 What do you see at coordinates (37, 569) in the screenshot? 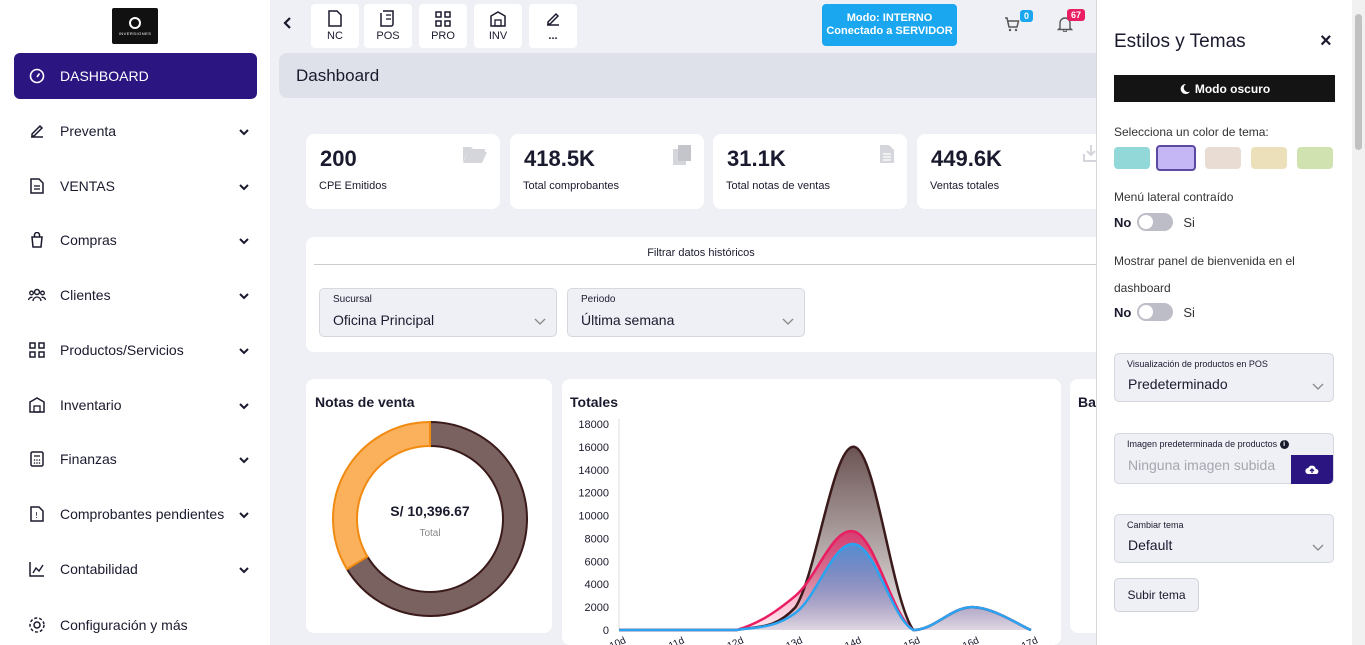
I see `line-chart-icon` at bounding box center [37, 569].